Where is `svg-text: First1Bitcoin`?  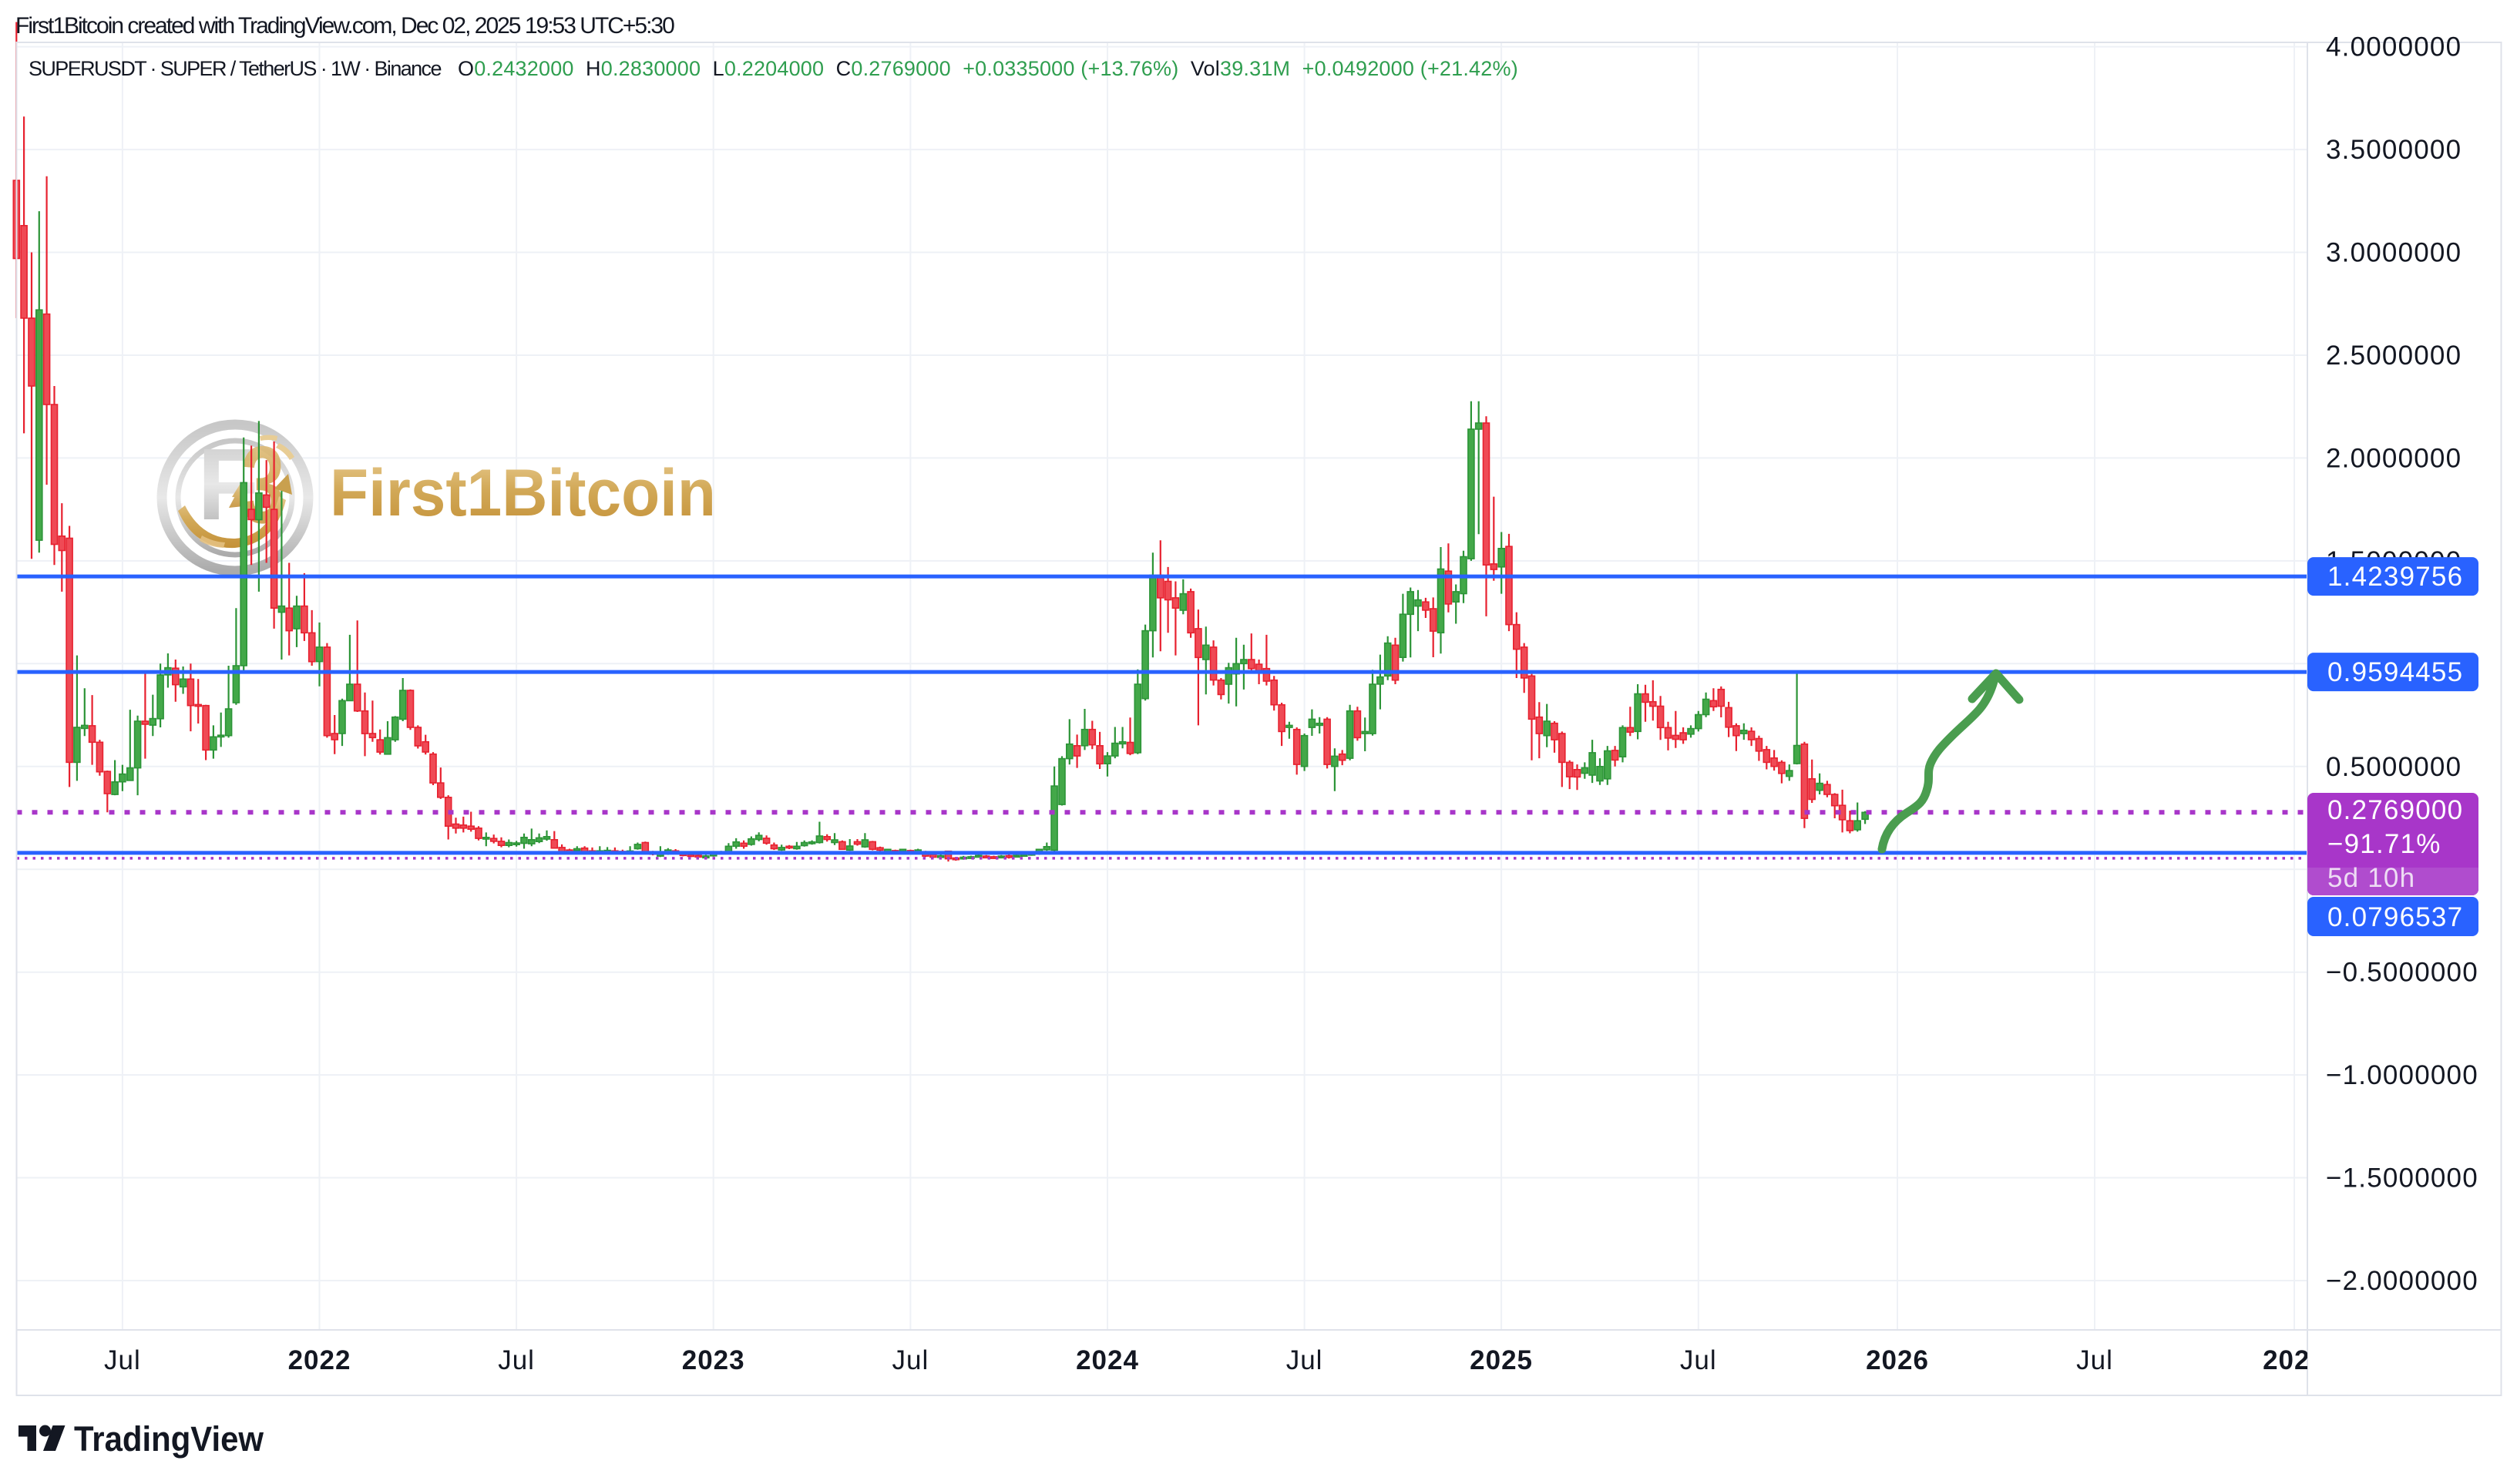
svg-text: First1Bitcoin is located at coordinates (523, 493).